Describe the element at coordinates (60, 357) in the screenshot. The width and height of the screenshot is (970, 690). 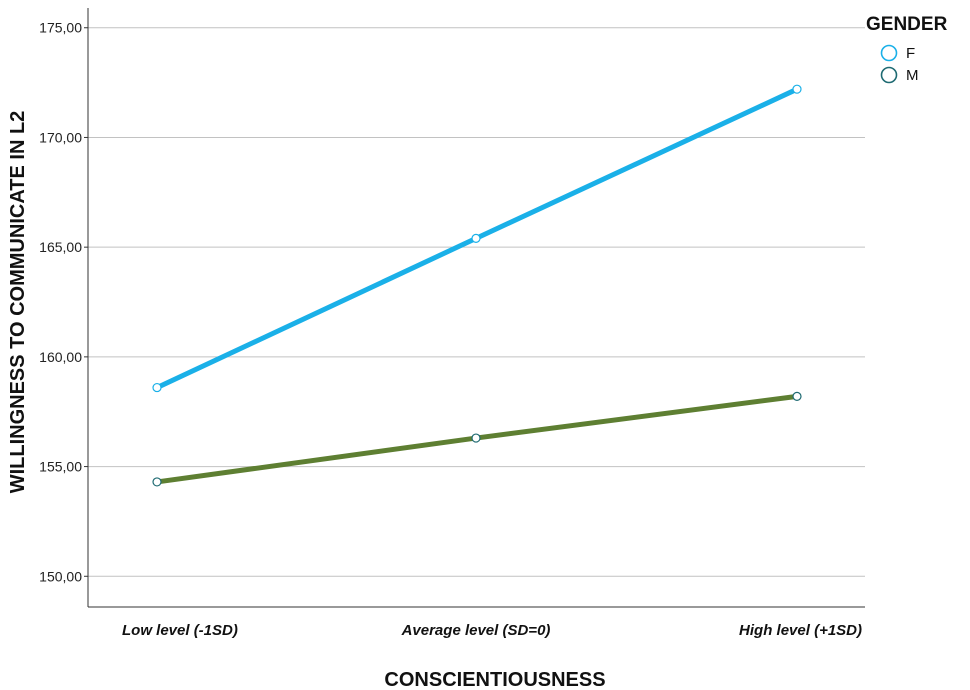
I see `y-tick-label: 160,00` at that location.